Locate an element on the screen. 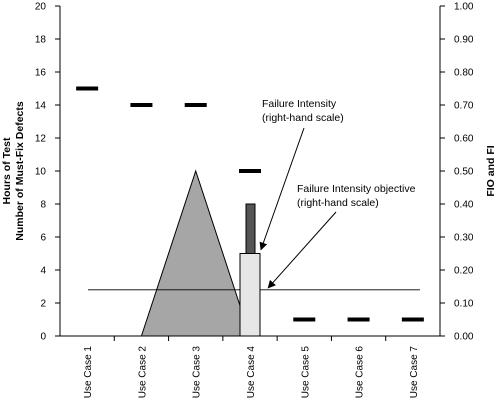 The height and width of the screenshot is (403, 500). left-tick-label: 4 is located at coordinates (43, 271).